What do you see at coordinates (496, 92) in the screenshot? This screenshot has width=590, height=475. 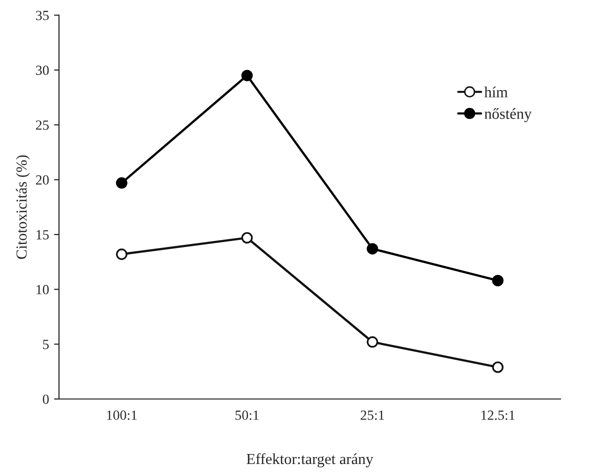 I see `legend-label: hím` at bounding box center [496, 92].